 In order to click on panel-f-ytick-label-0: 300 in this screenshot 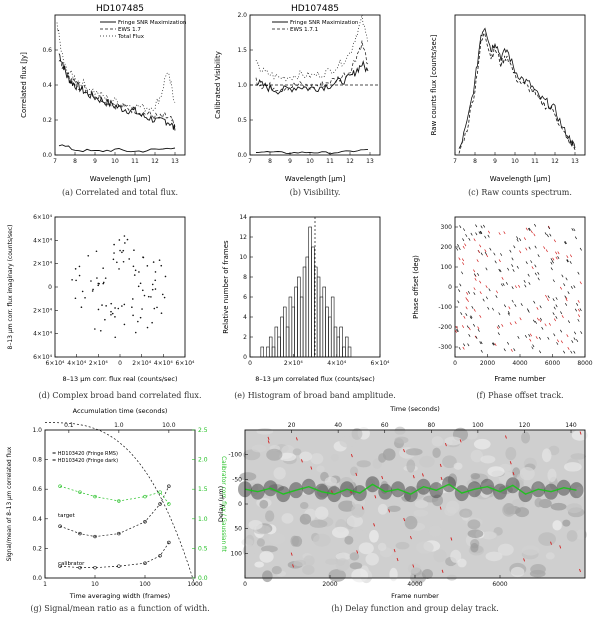, I will do `click(447, 227)`.